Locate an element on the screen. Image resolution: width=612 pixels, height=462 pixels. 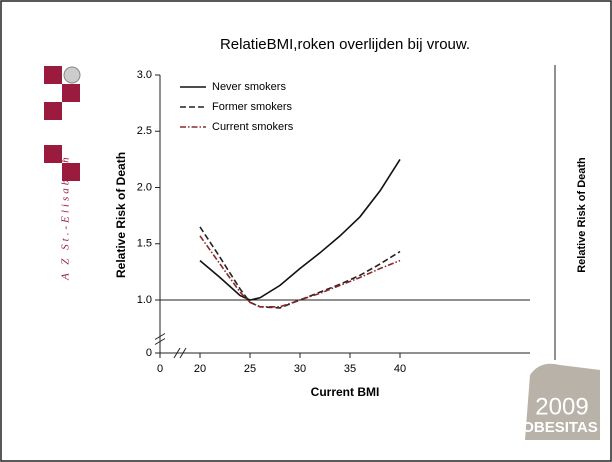
side-logo: A Z St.-Elisabeth is located at coordinates (62, 173).